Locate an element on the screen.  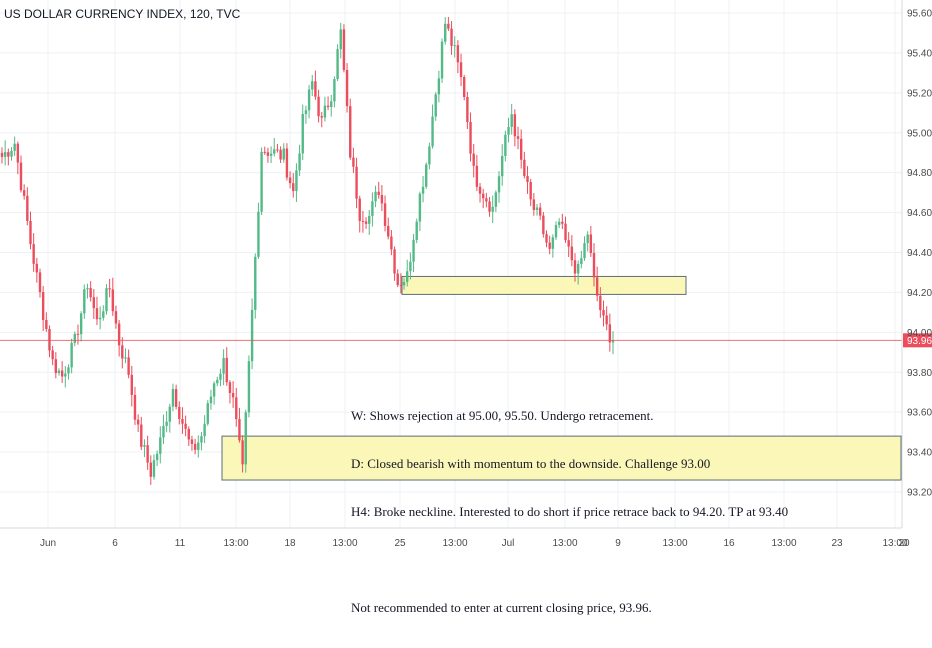
last-price-badge is located at coordinates (917, 340).